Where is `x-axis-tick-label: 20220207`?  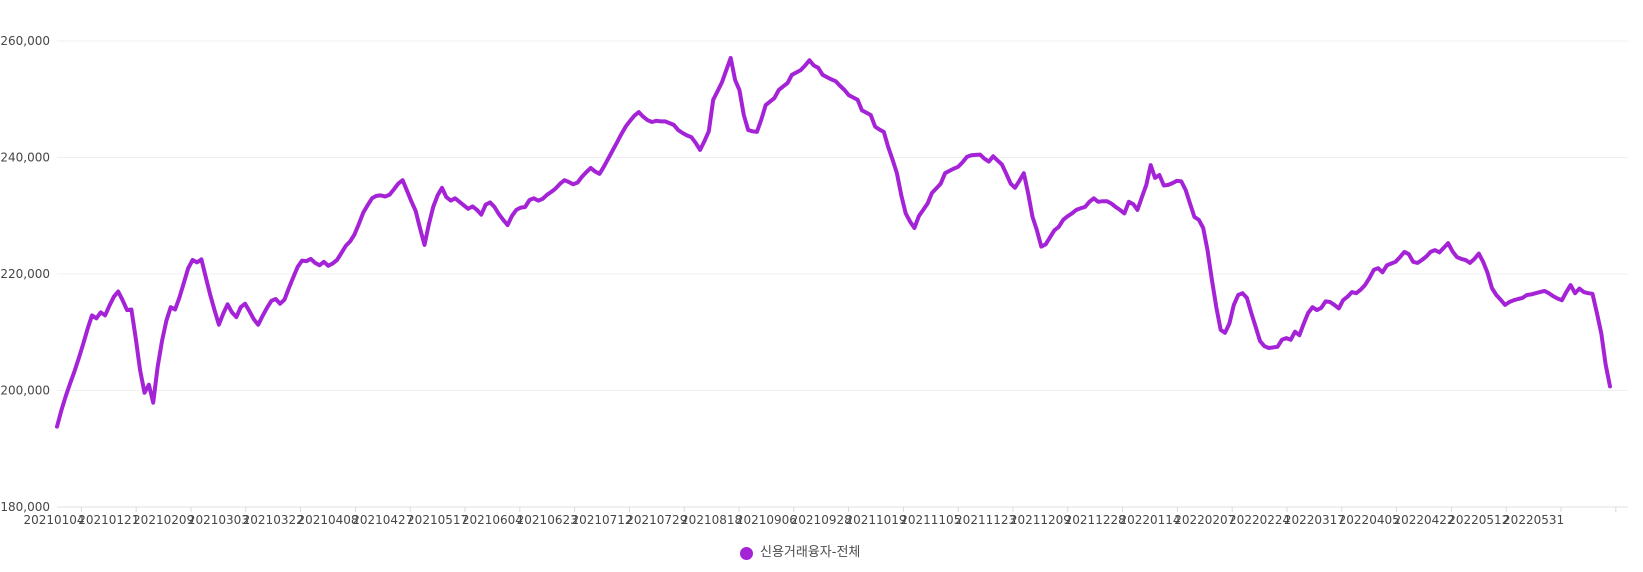
x-axis-tick-label: 20220207 is located at coordinates (1204, 520).